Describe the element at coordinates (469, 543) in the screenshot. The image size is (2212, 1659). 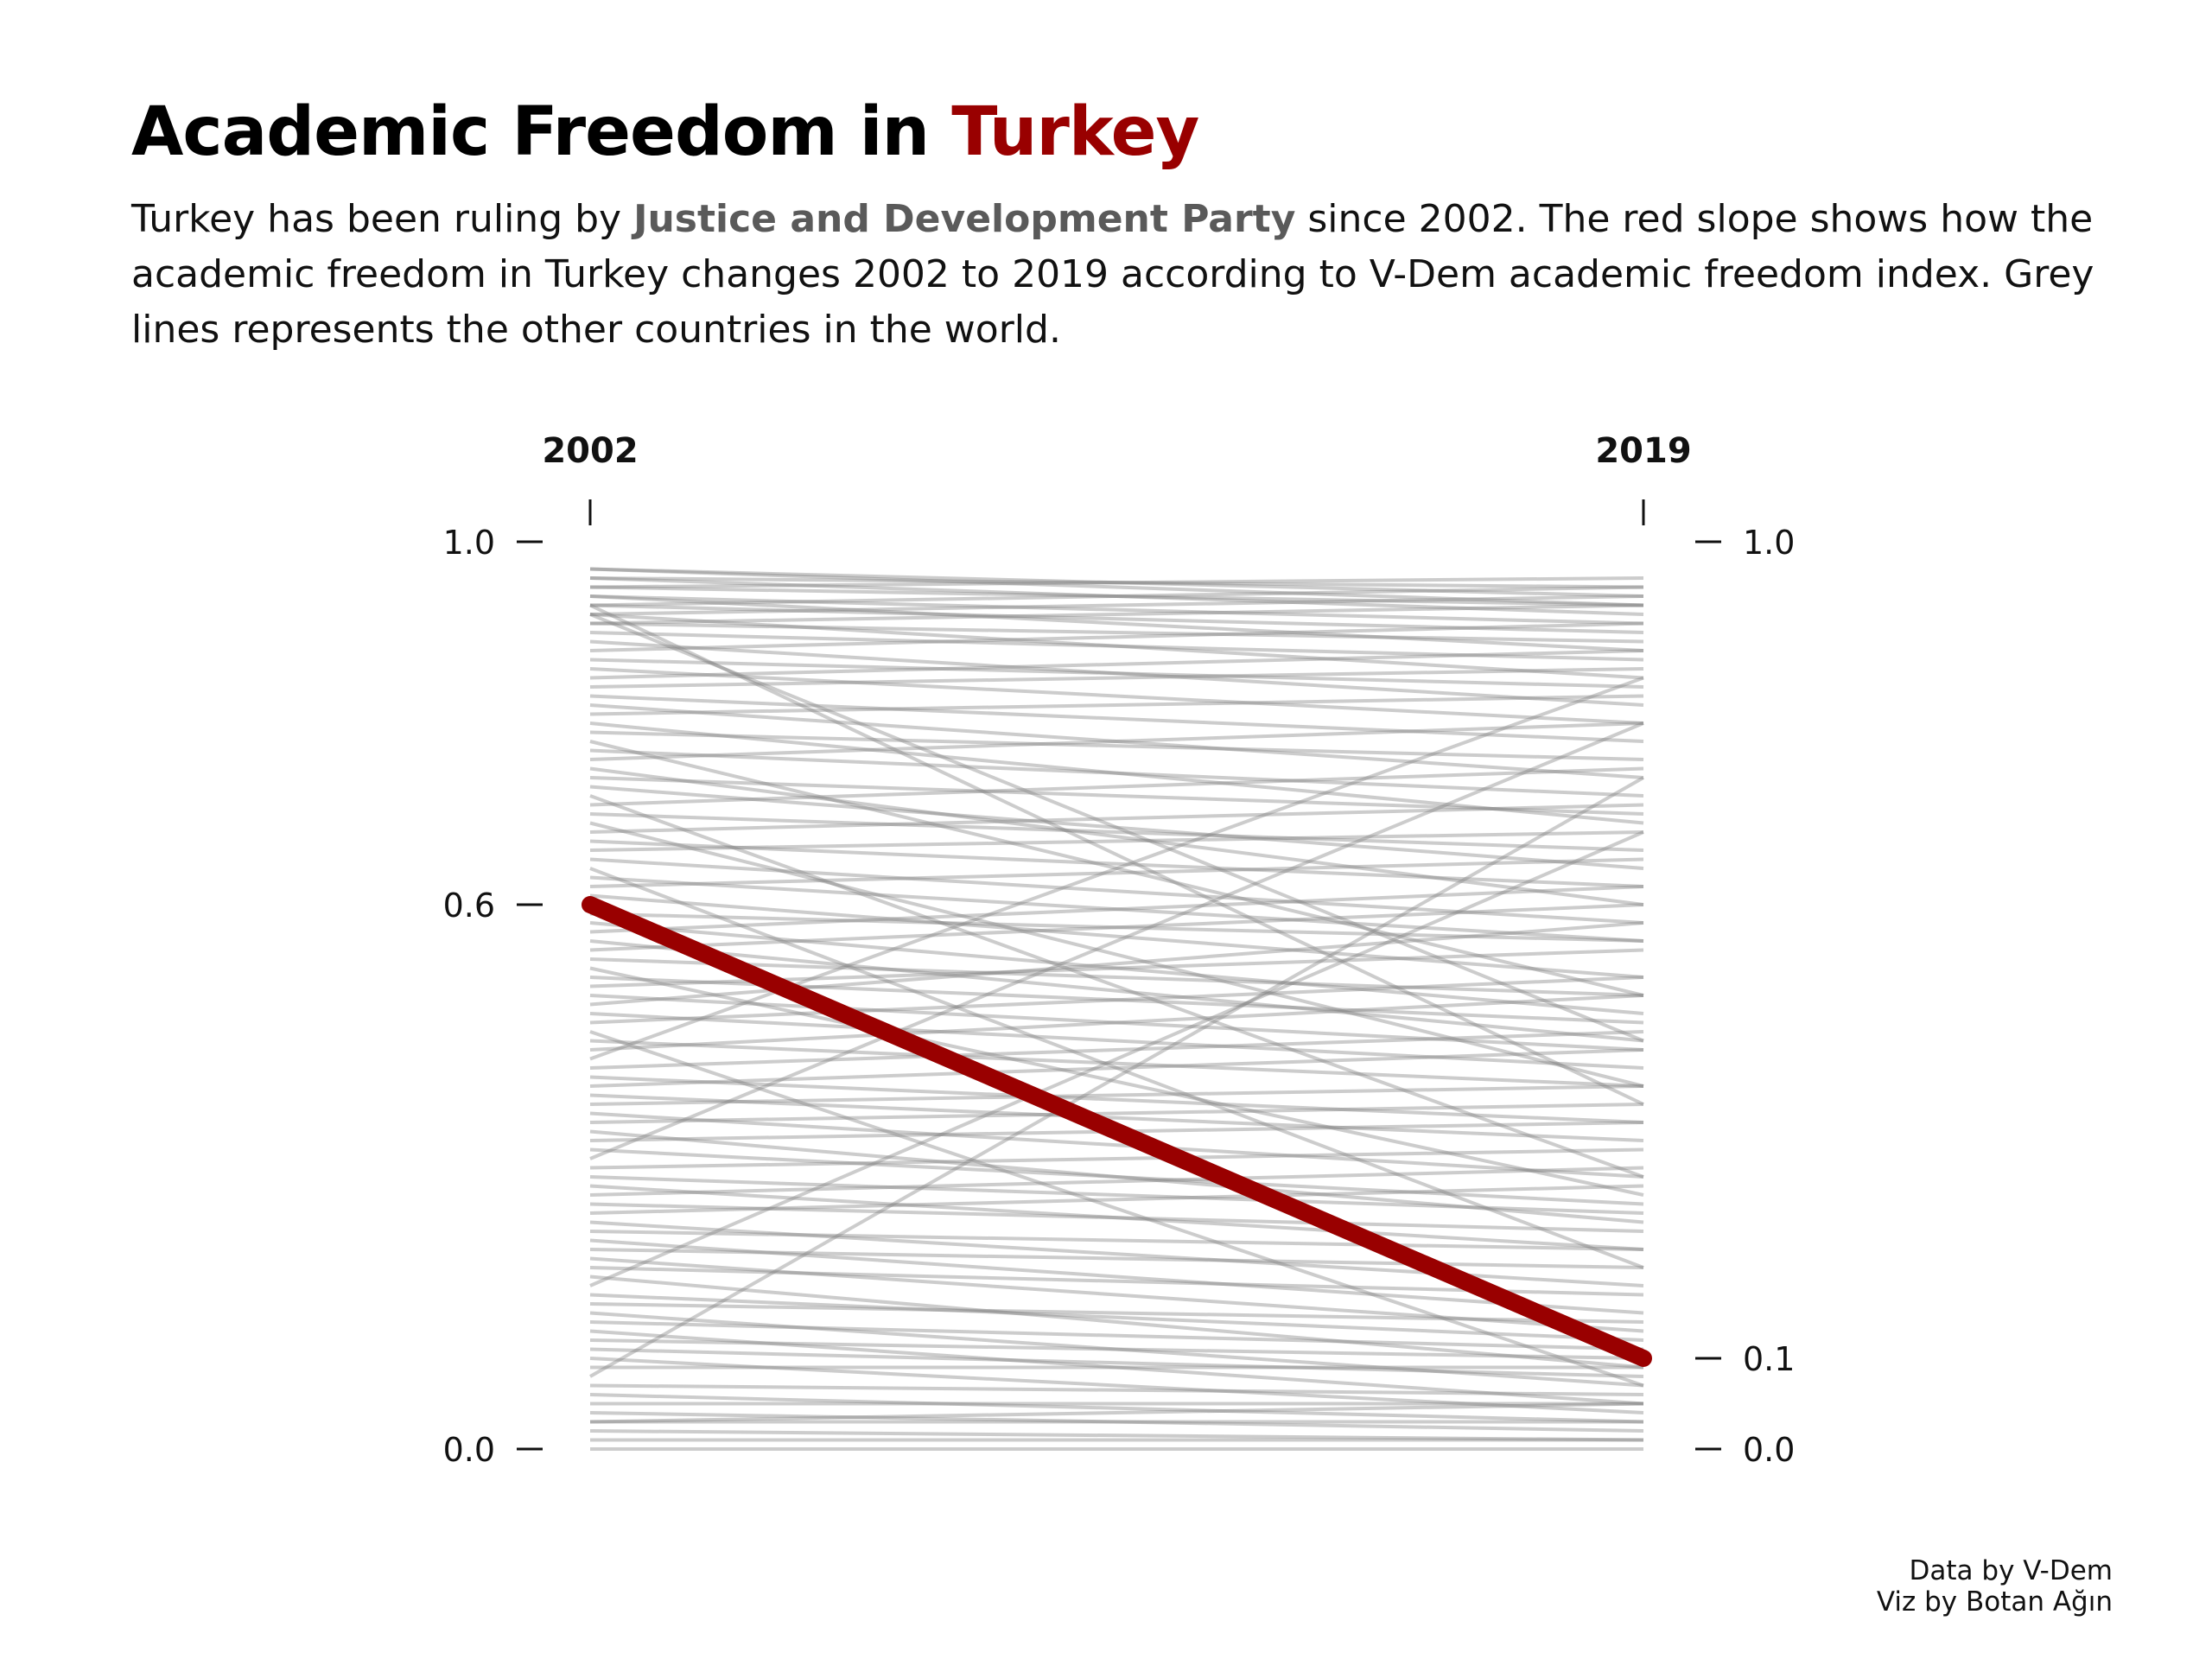
I see `left-axis-label-1.0: 1.0` at that location.